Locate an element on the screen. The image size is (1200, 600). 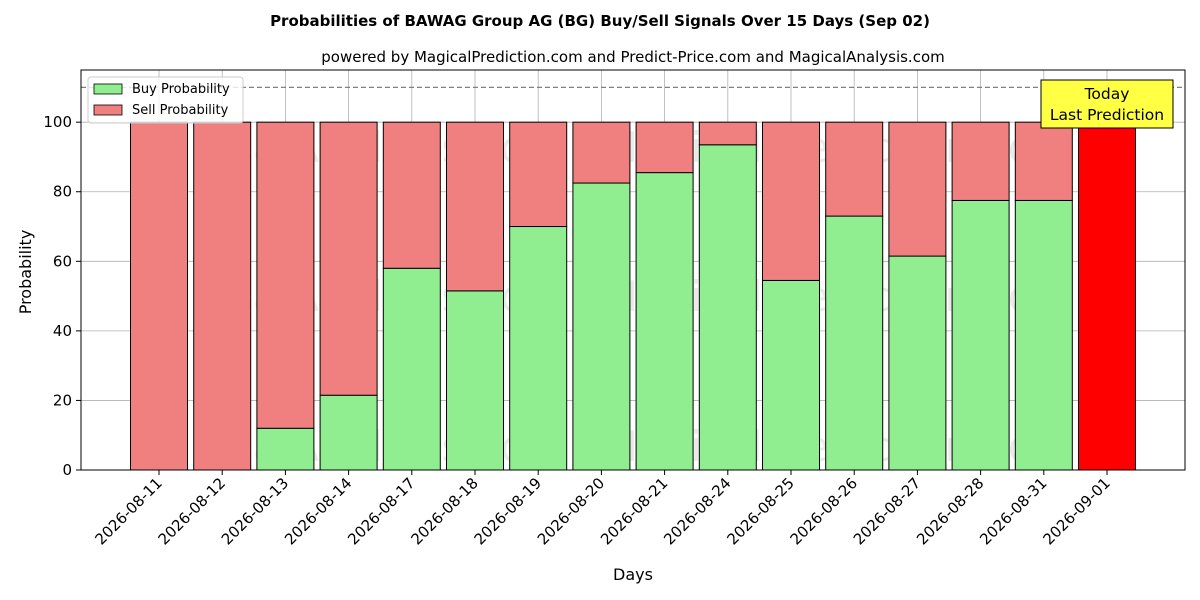
x-tick-label: 2026-08-18 is located at coordinates (444, 511).